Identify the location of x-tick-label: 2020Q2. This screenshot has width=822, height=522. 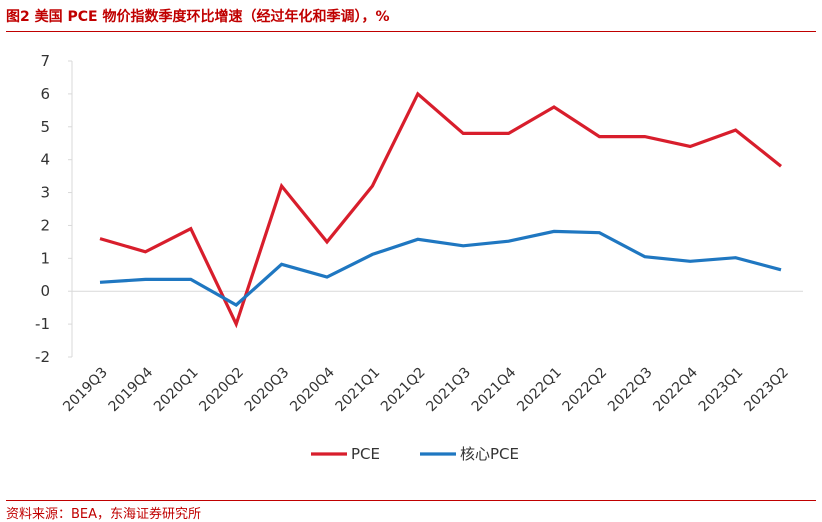
(221, 390).